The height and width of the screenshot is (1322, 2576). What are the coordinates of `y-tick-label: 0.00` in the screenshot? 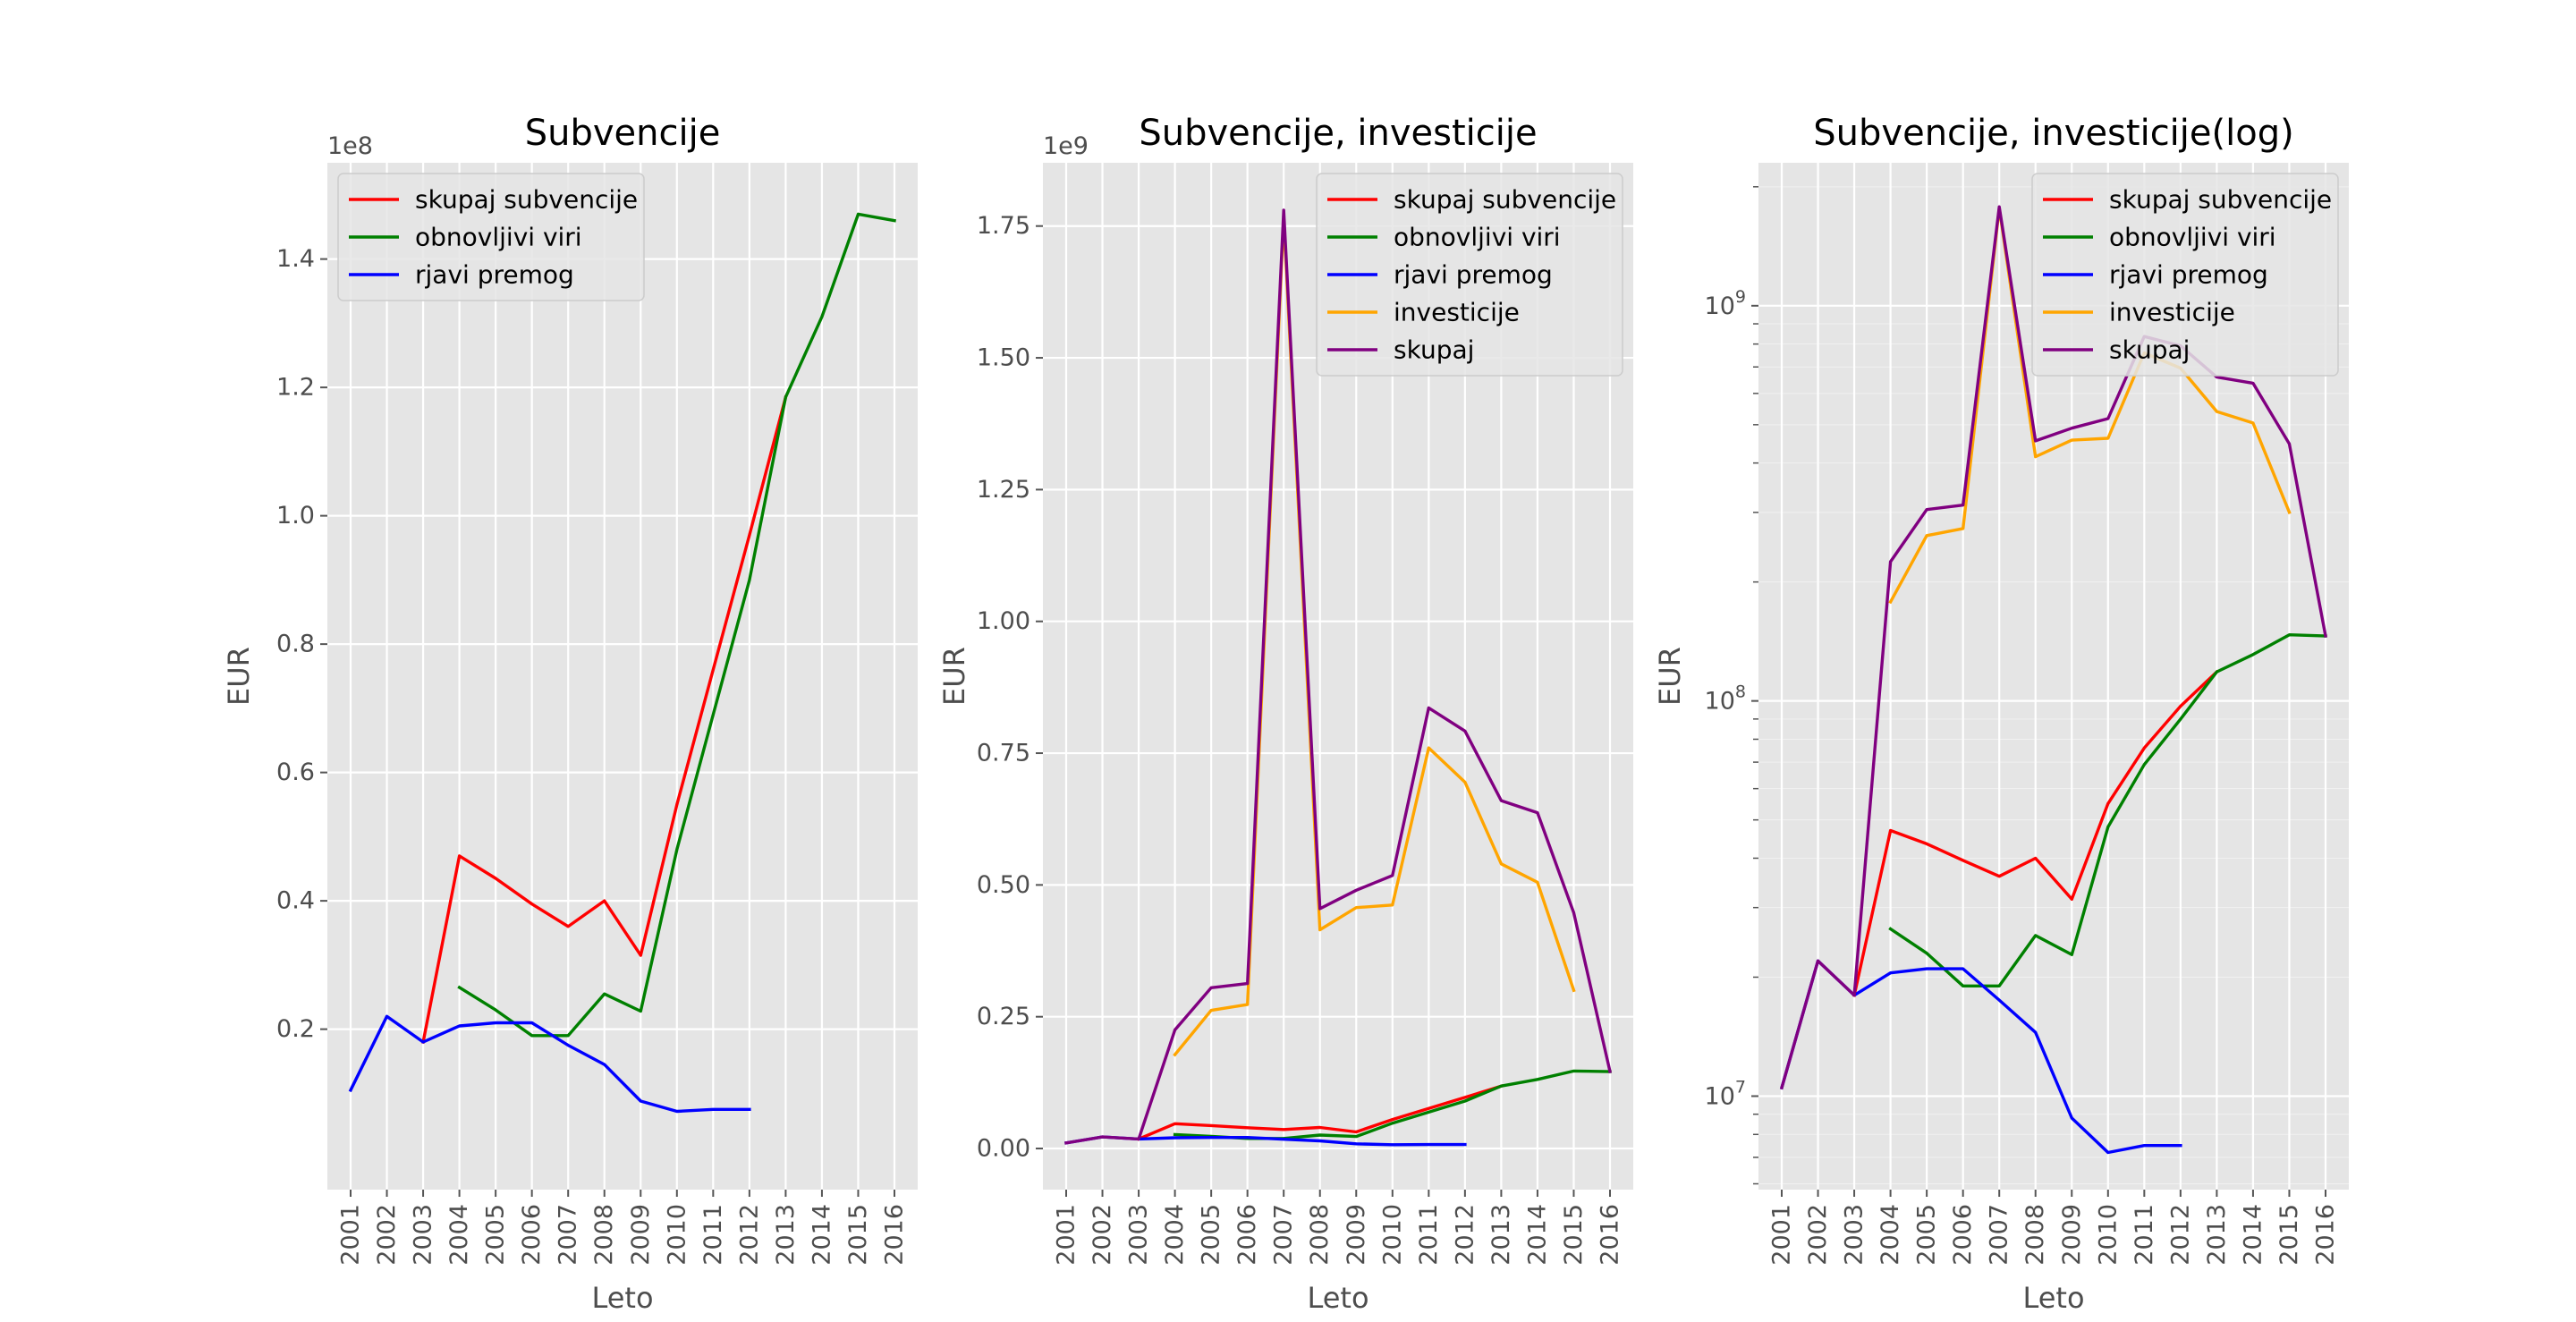 It's located at (1003, 1149).